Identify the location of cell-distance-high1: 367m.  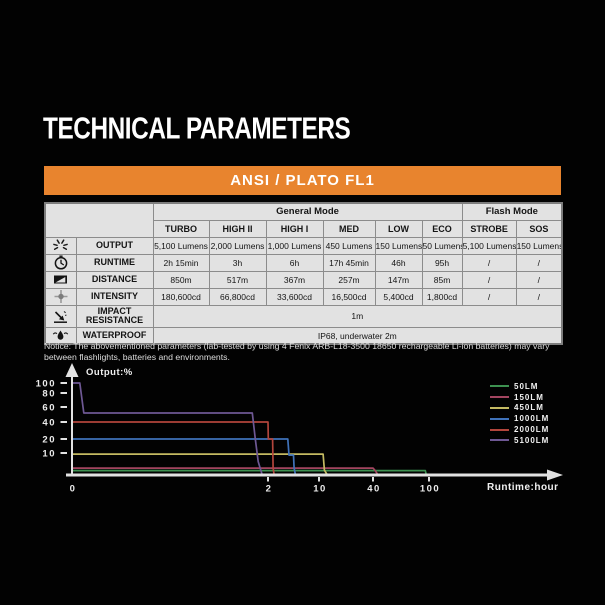
(294, 279).